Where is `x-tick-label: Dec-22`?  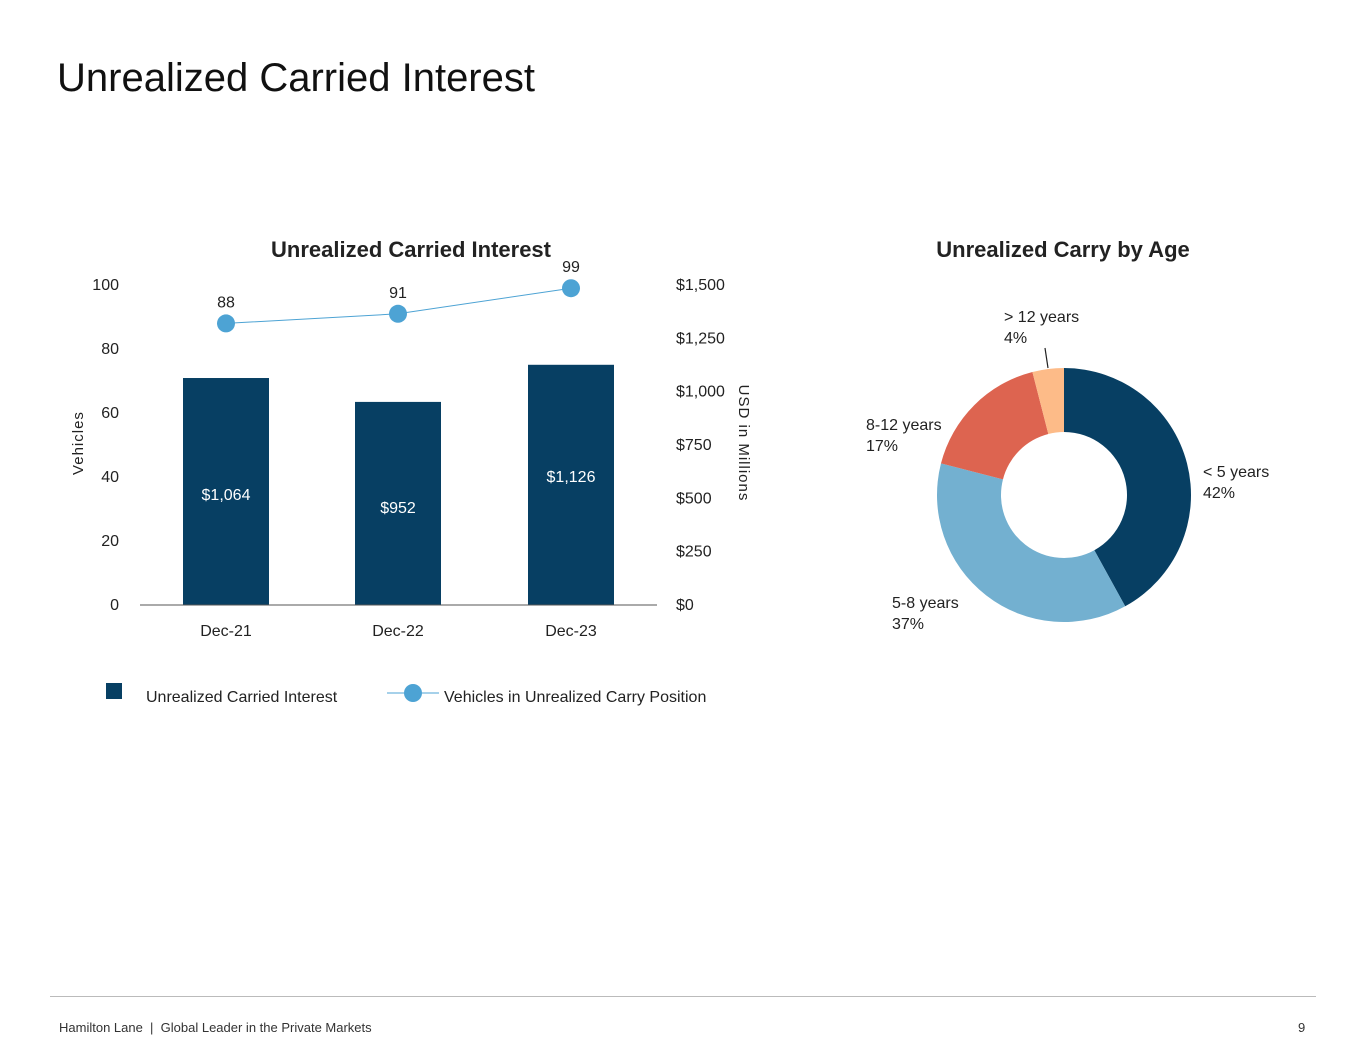
x-tick-label: Dec-22 is located at coordinates (398, 631).